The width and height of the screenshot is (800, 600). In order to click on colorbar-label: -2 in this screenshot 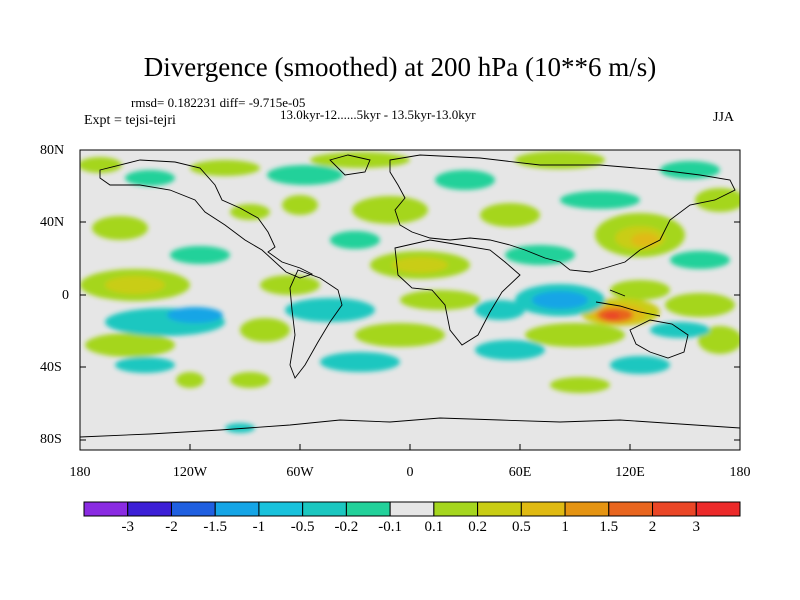, I will do `click(171, 527)`.